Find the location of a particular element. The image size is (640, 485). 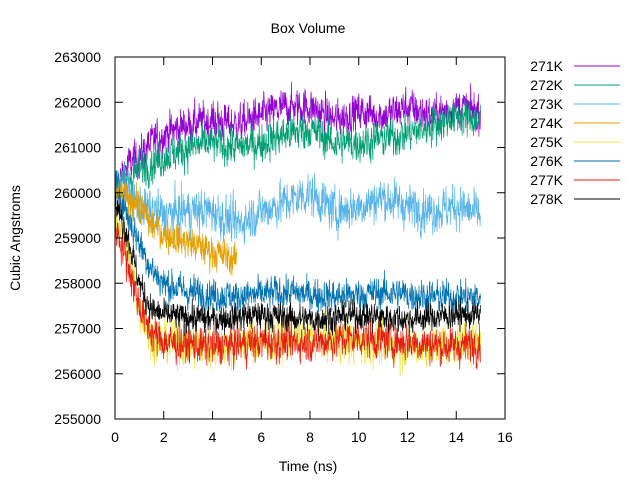

legend: 271K 272K 273K 274K 275K 276K 277K 278K is located at coordinates (575, 132).